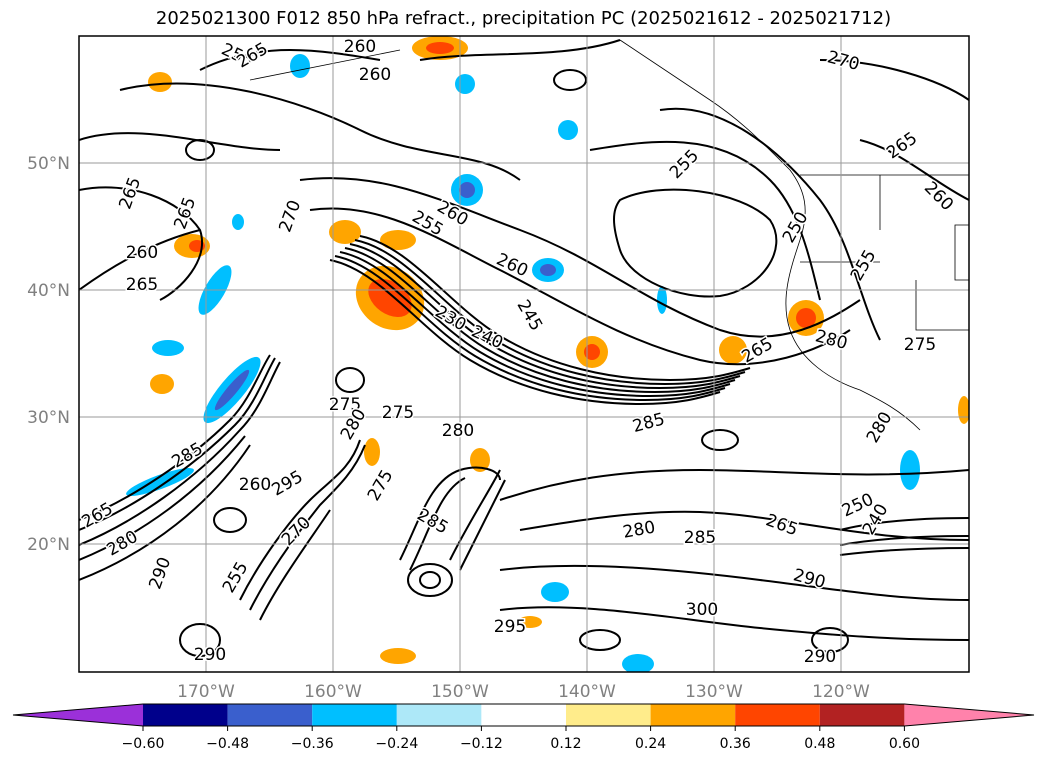 Image resolution: width=1047 pixels, height=765 pixels. What do you see at coordinates (820, 657) in the screenshot?
I see `contour-label: 290` at bounding box center [820, 657].